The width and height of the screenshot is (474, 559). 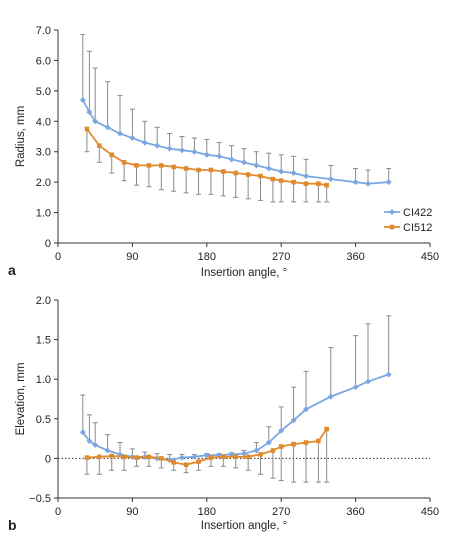 I want to click on x-tick-label: 180, so click(x=207, y=512).